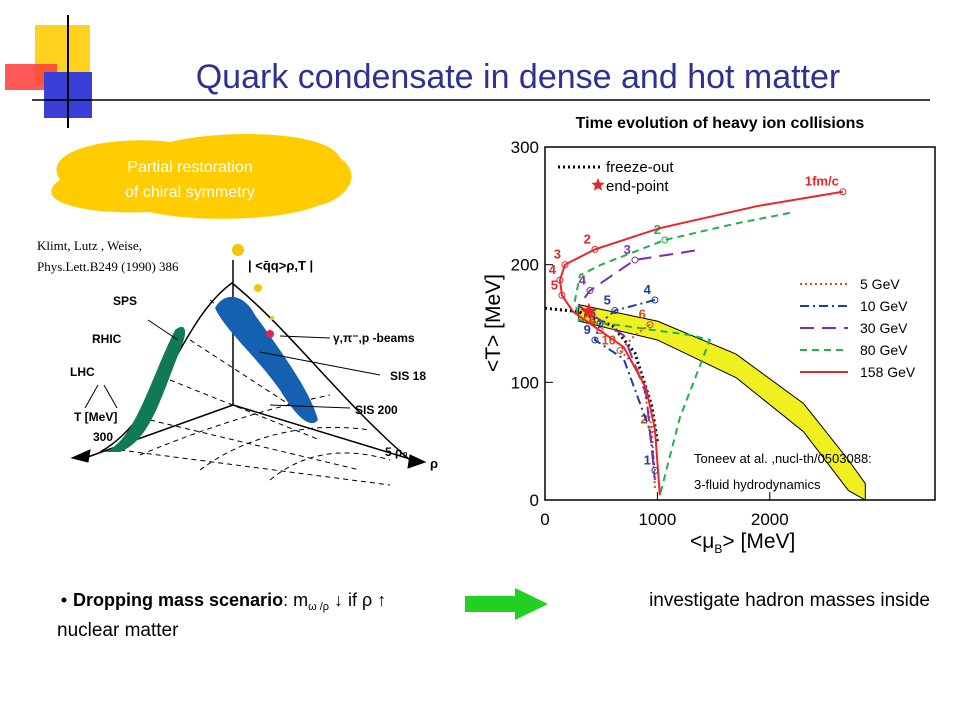  I want to click on sketch-label: 300, so click(103, 437).